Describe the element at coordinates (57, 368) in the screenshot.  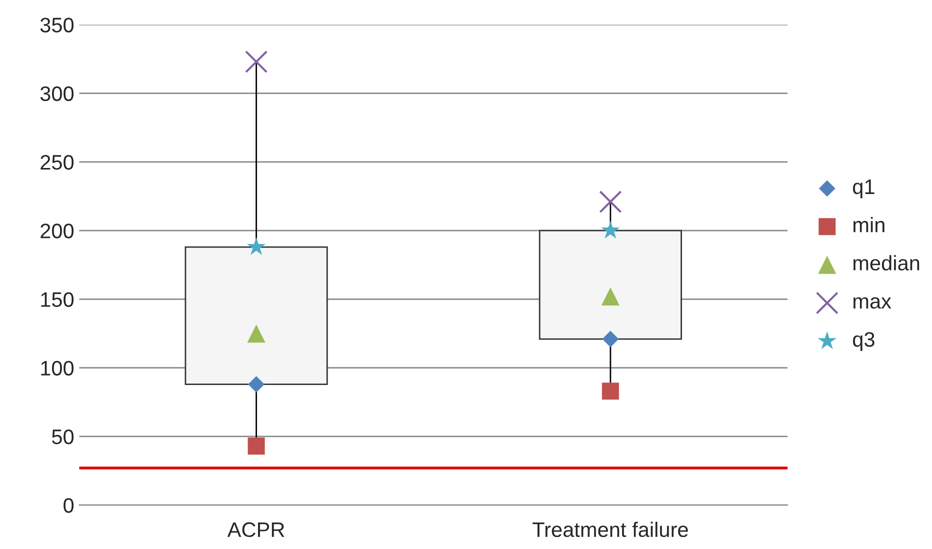
I see `y-tick-label: 100` at that location.